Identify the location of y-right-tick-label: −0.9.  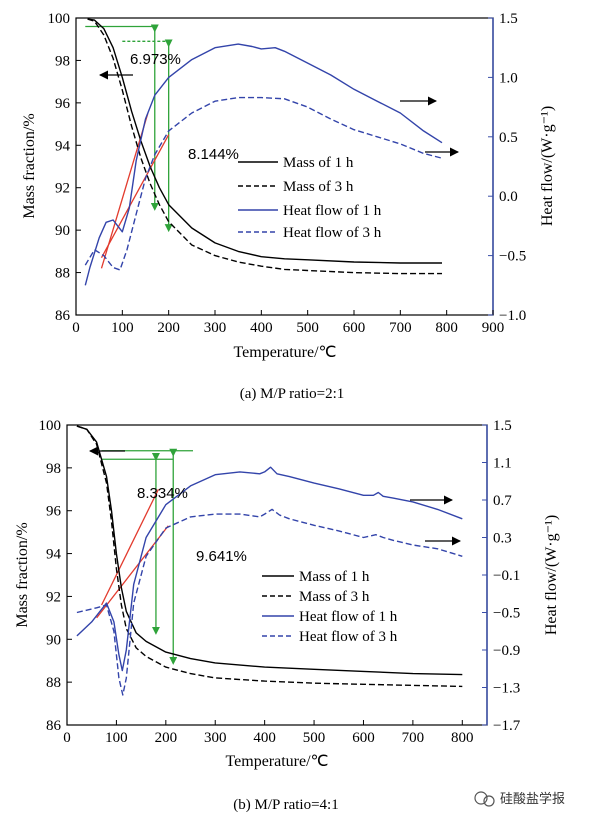
(506, 651).